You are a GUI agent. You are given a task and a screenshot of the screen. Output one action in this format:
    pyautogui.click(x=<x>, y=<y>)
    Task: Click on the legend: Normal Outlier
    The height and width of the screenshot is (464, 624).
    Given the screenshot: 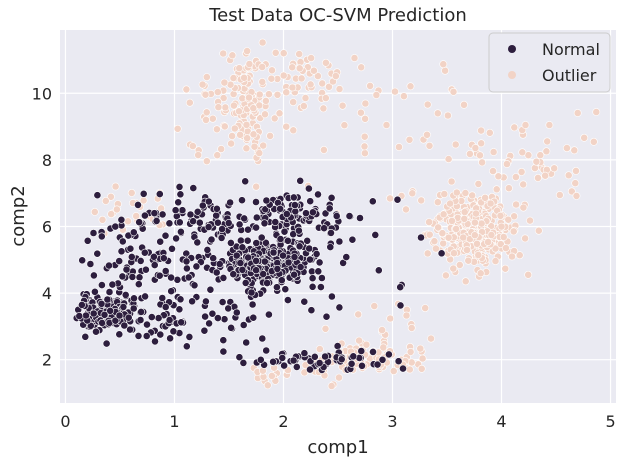 What is the action you would take?
    pyautogui.click(x=549, y=62)
    